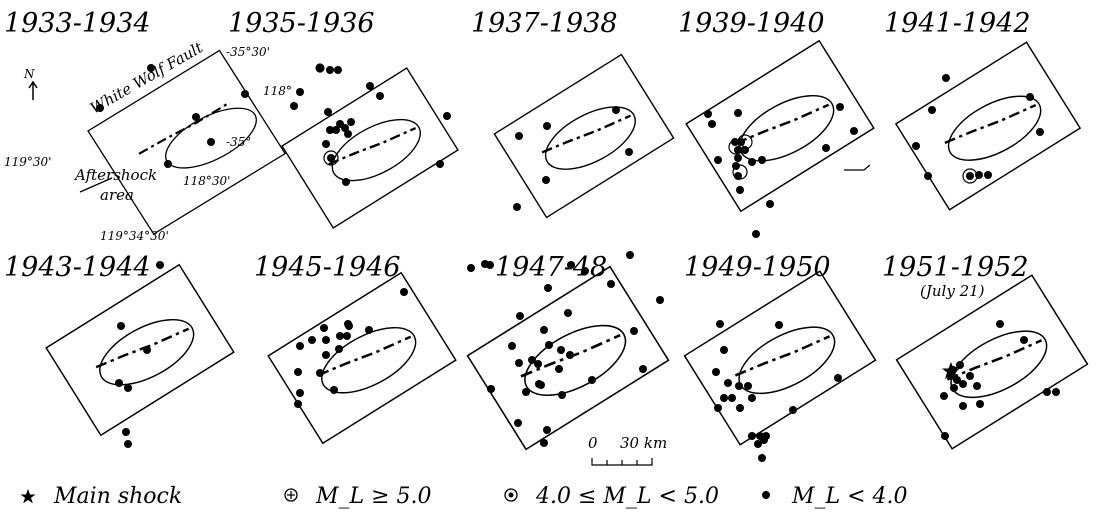 The height and width of the screenshot is (521, 1109). I want to click on panel-1937-1938: 1937-1938, so click(573, 113).